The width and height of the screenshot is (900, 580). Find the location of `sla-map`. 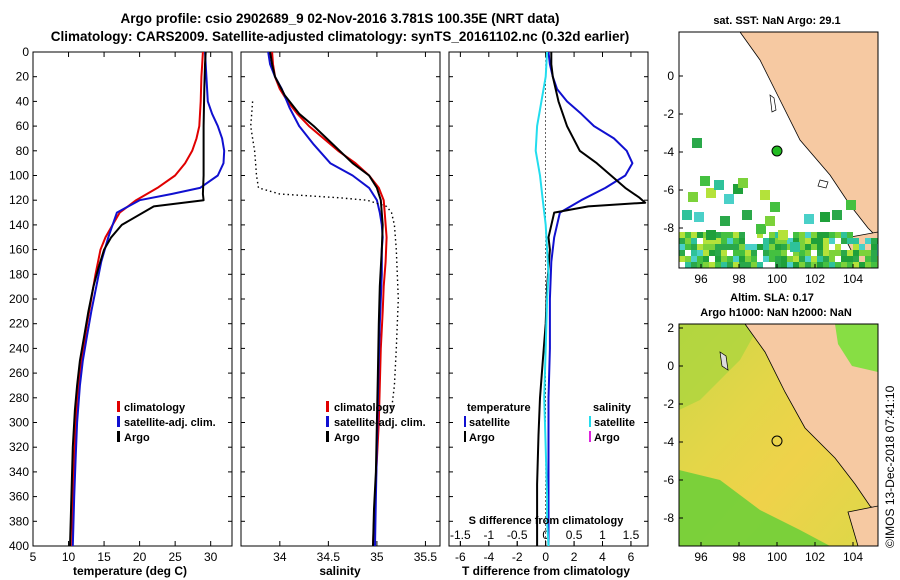

sla-map is located at coordinates (778, 435).